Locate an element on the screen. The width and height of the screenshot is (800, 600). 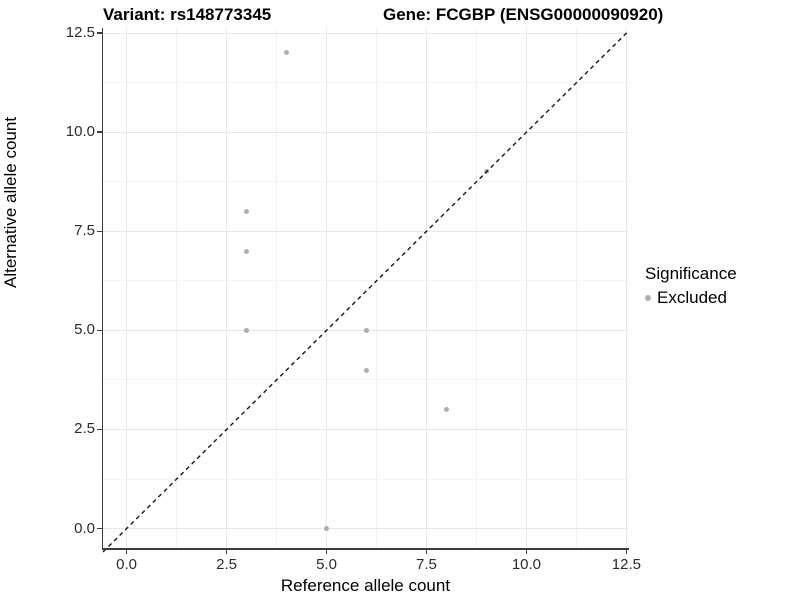
x-tick-label: 12.5 is located at coordinates (626, 564).